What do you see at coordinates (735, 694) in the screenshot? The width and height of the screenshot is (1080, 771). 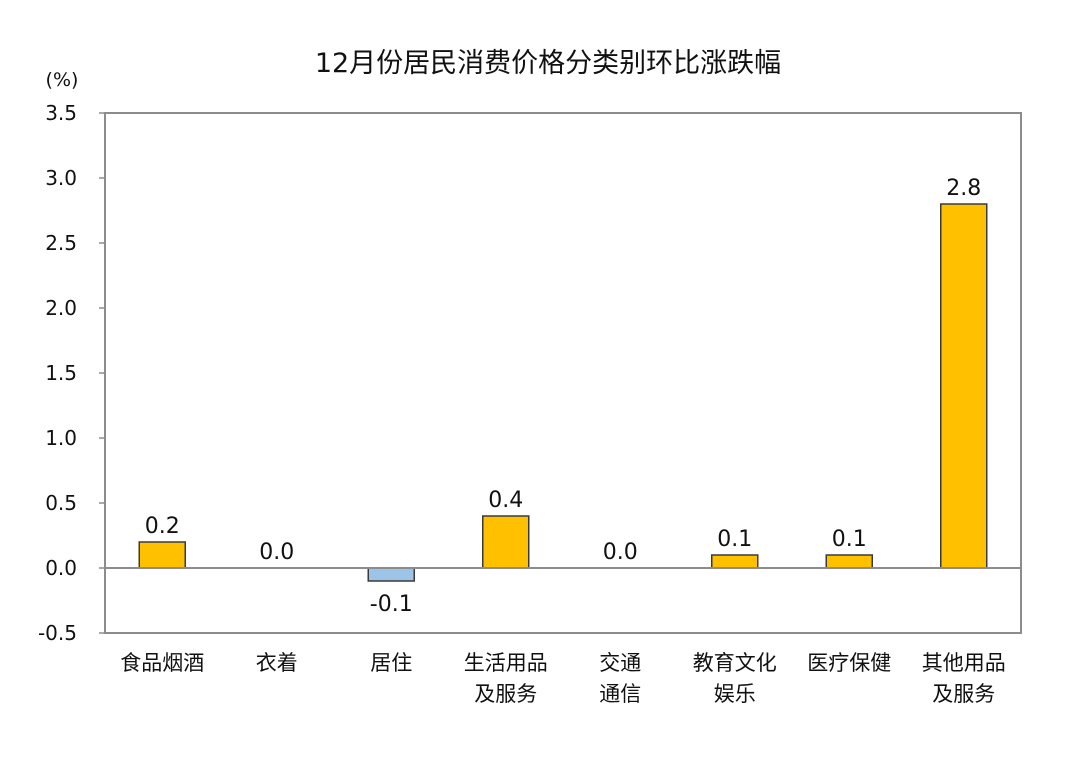 I see `x-tick-label: 娱乐` at bounding box center [735, 694].